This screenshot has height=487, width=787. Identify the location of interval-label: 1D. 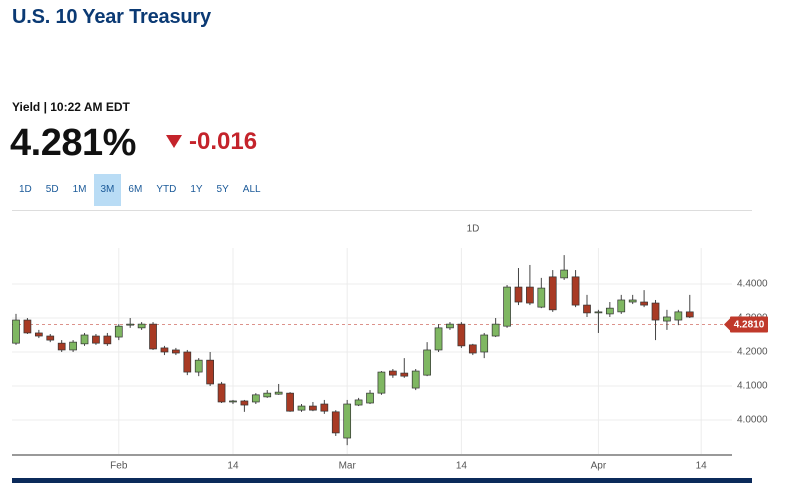
(473, 229).